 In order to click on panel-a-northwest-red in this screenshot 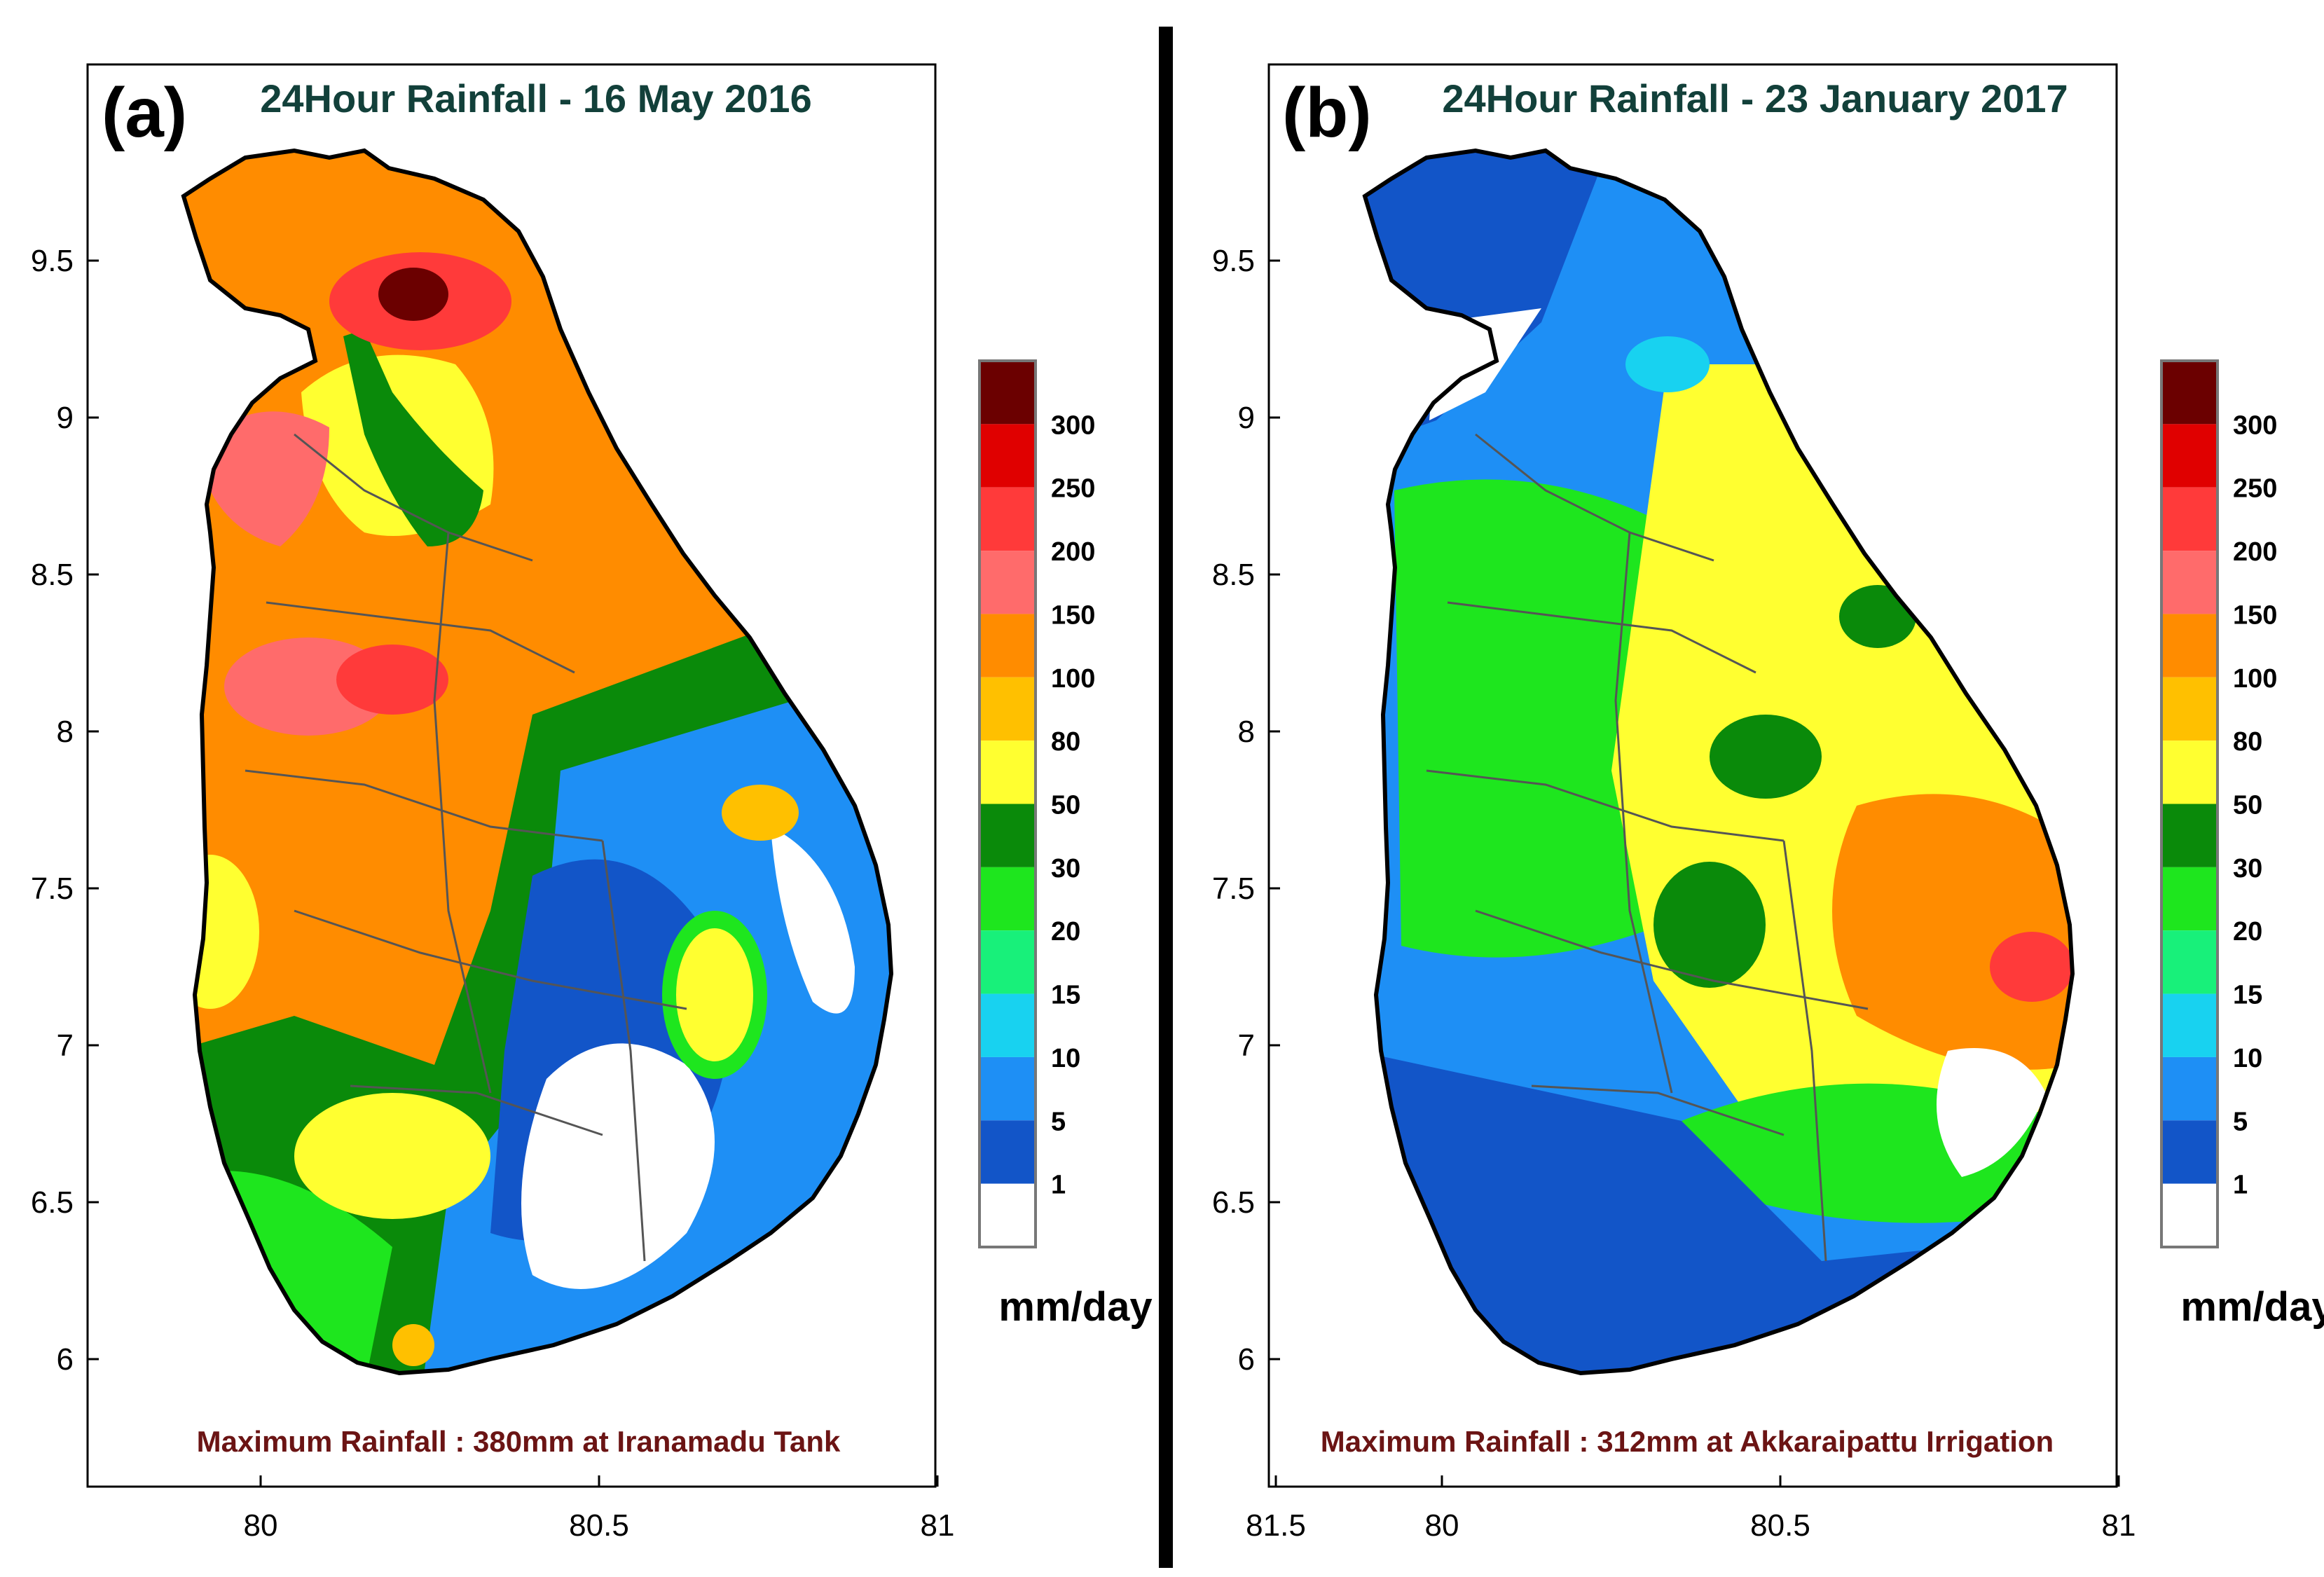, I will do `click(269, 478)`.